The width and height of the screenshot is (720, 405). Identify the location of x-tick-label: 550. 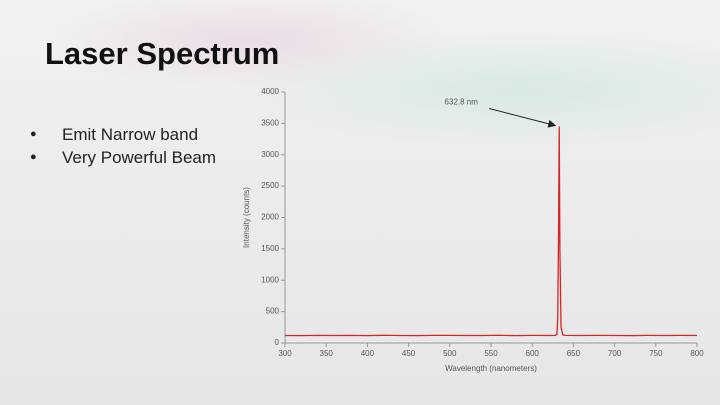
(491, 353).